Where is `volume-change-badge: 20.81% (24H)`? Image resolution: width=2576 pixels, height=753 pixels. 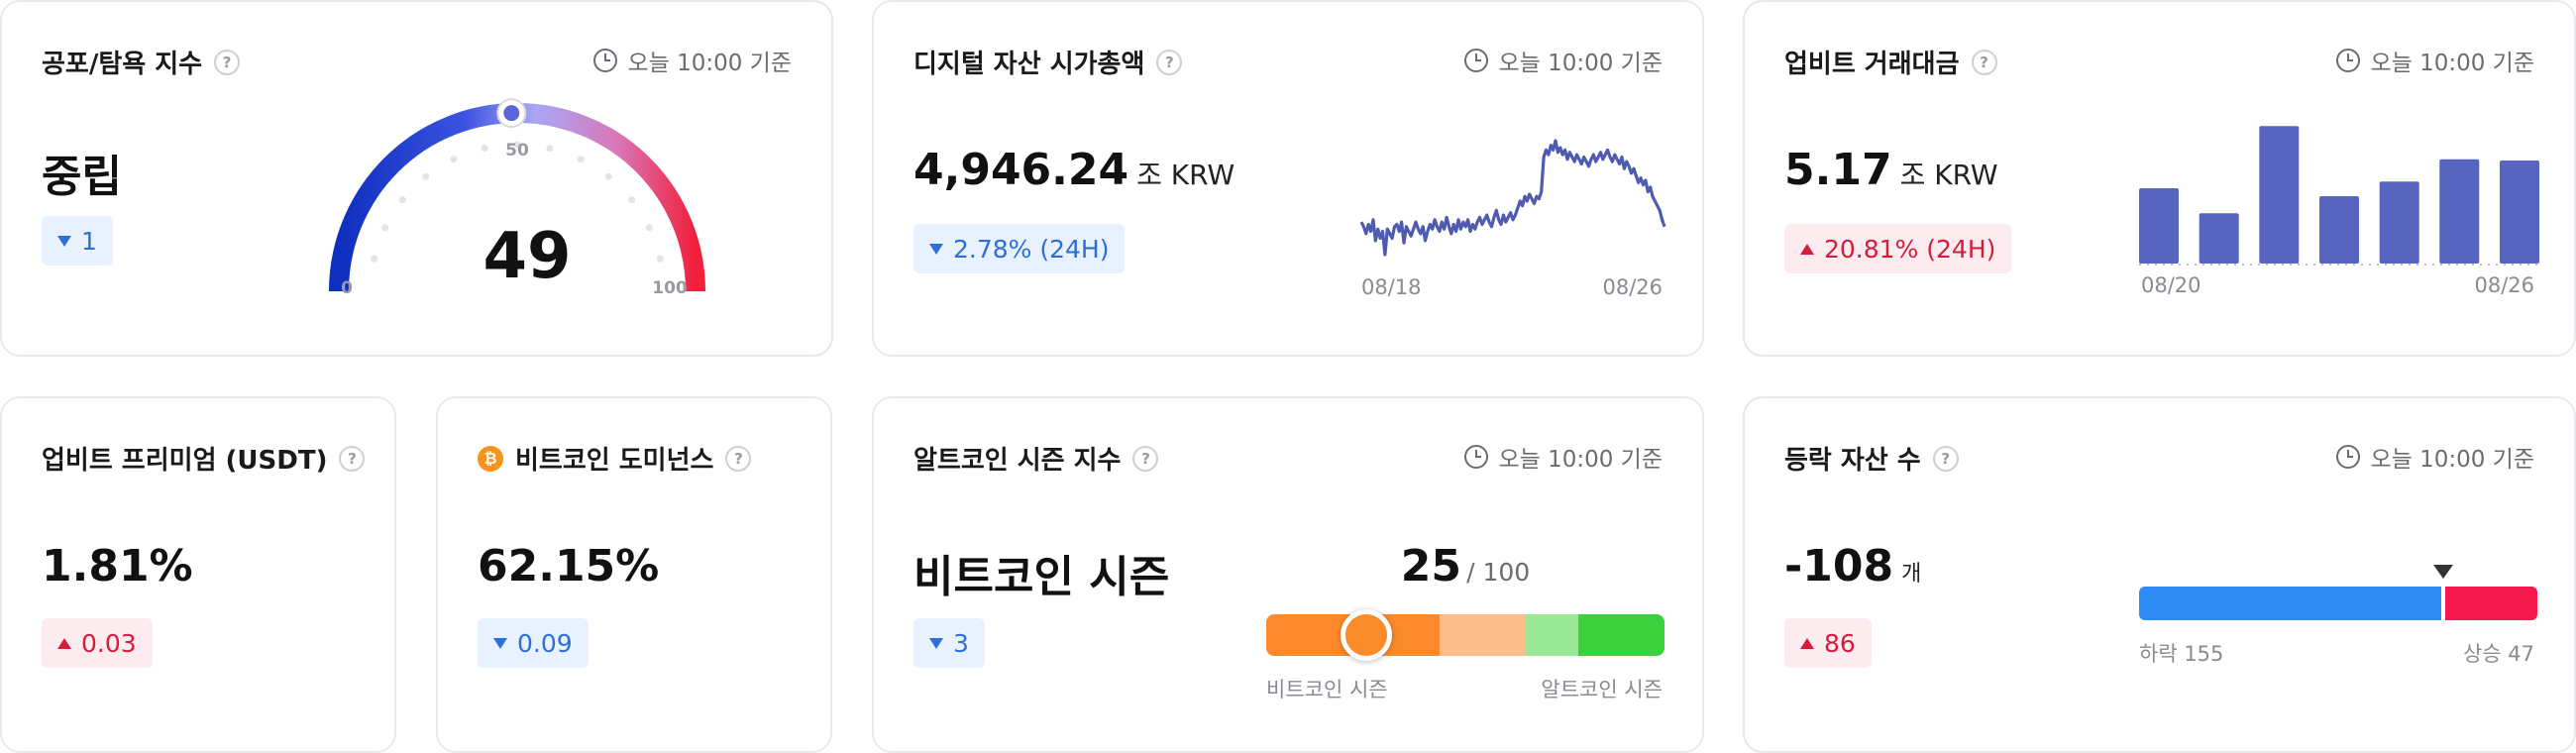 volume-change-badge: 20.81% (24H) is located at coordinates (1898, 248).